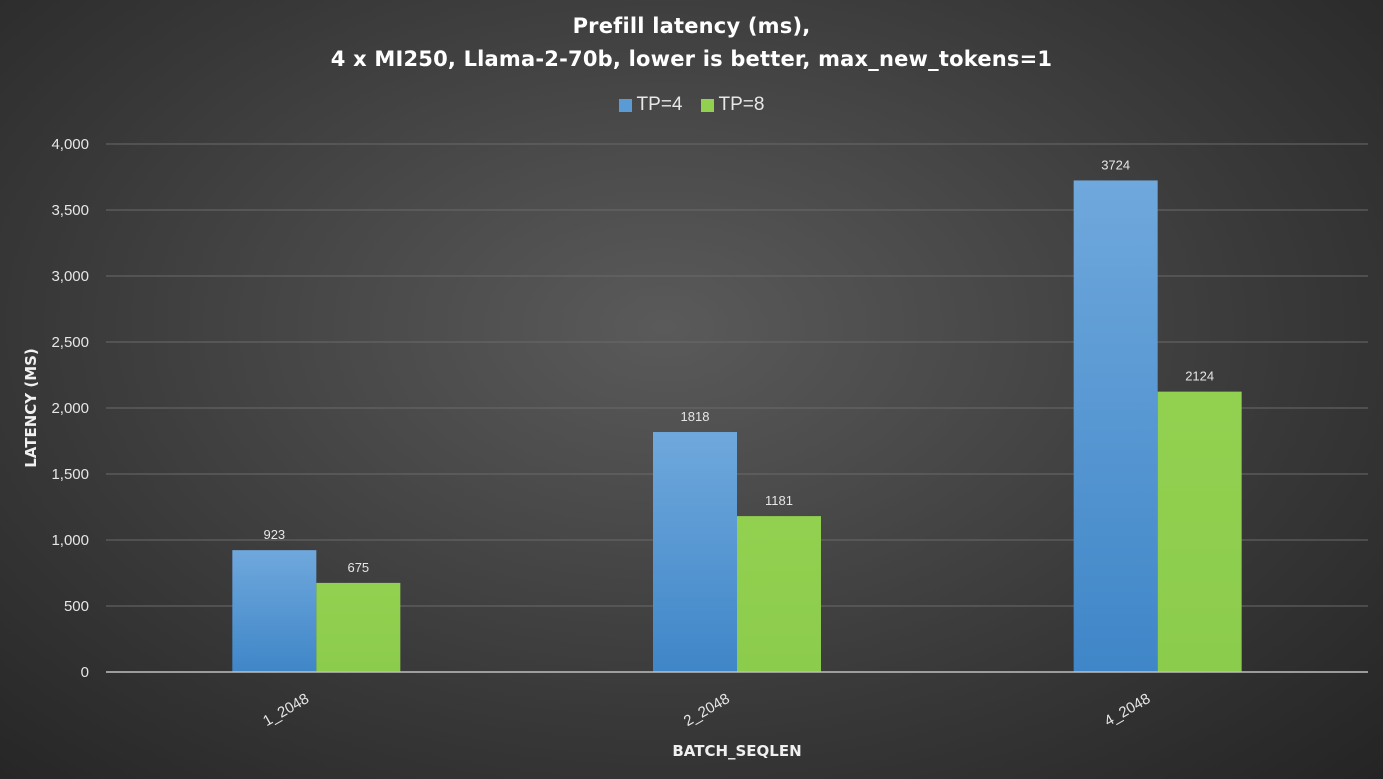 The image size is (1383, 779). I want to click on data-label: 1818, so click(695, 416).